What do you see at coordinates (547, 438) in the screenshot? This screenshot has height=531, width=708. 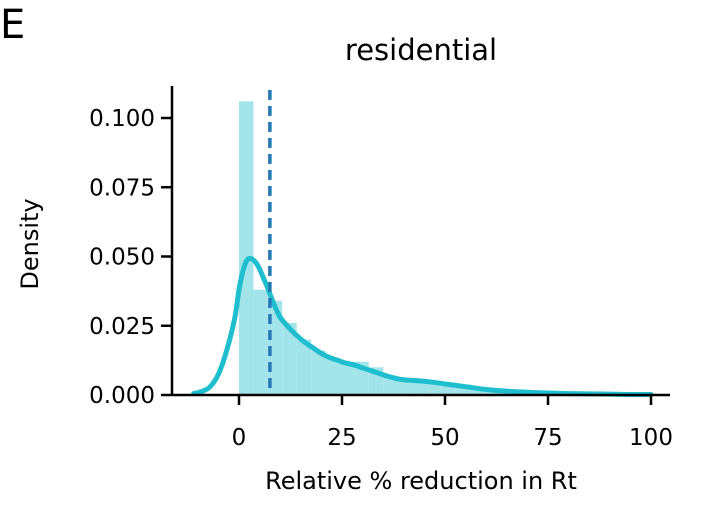 I see `x-tick-label: 75` at bounding box center [547, 438].